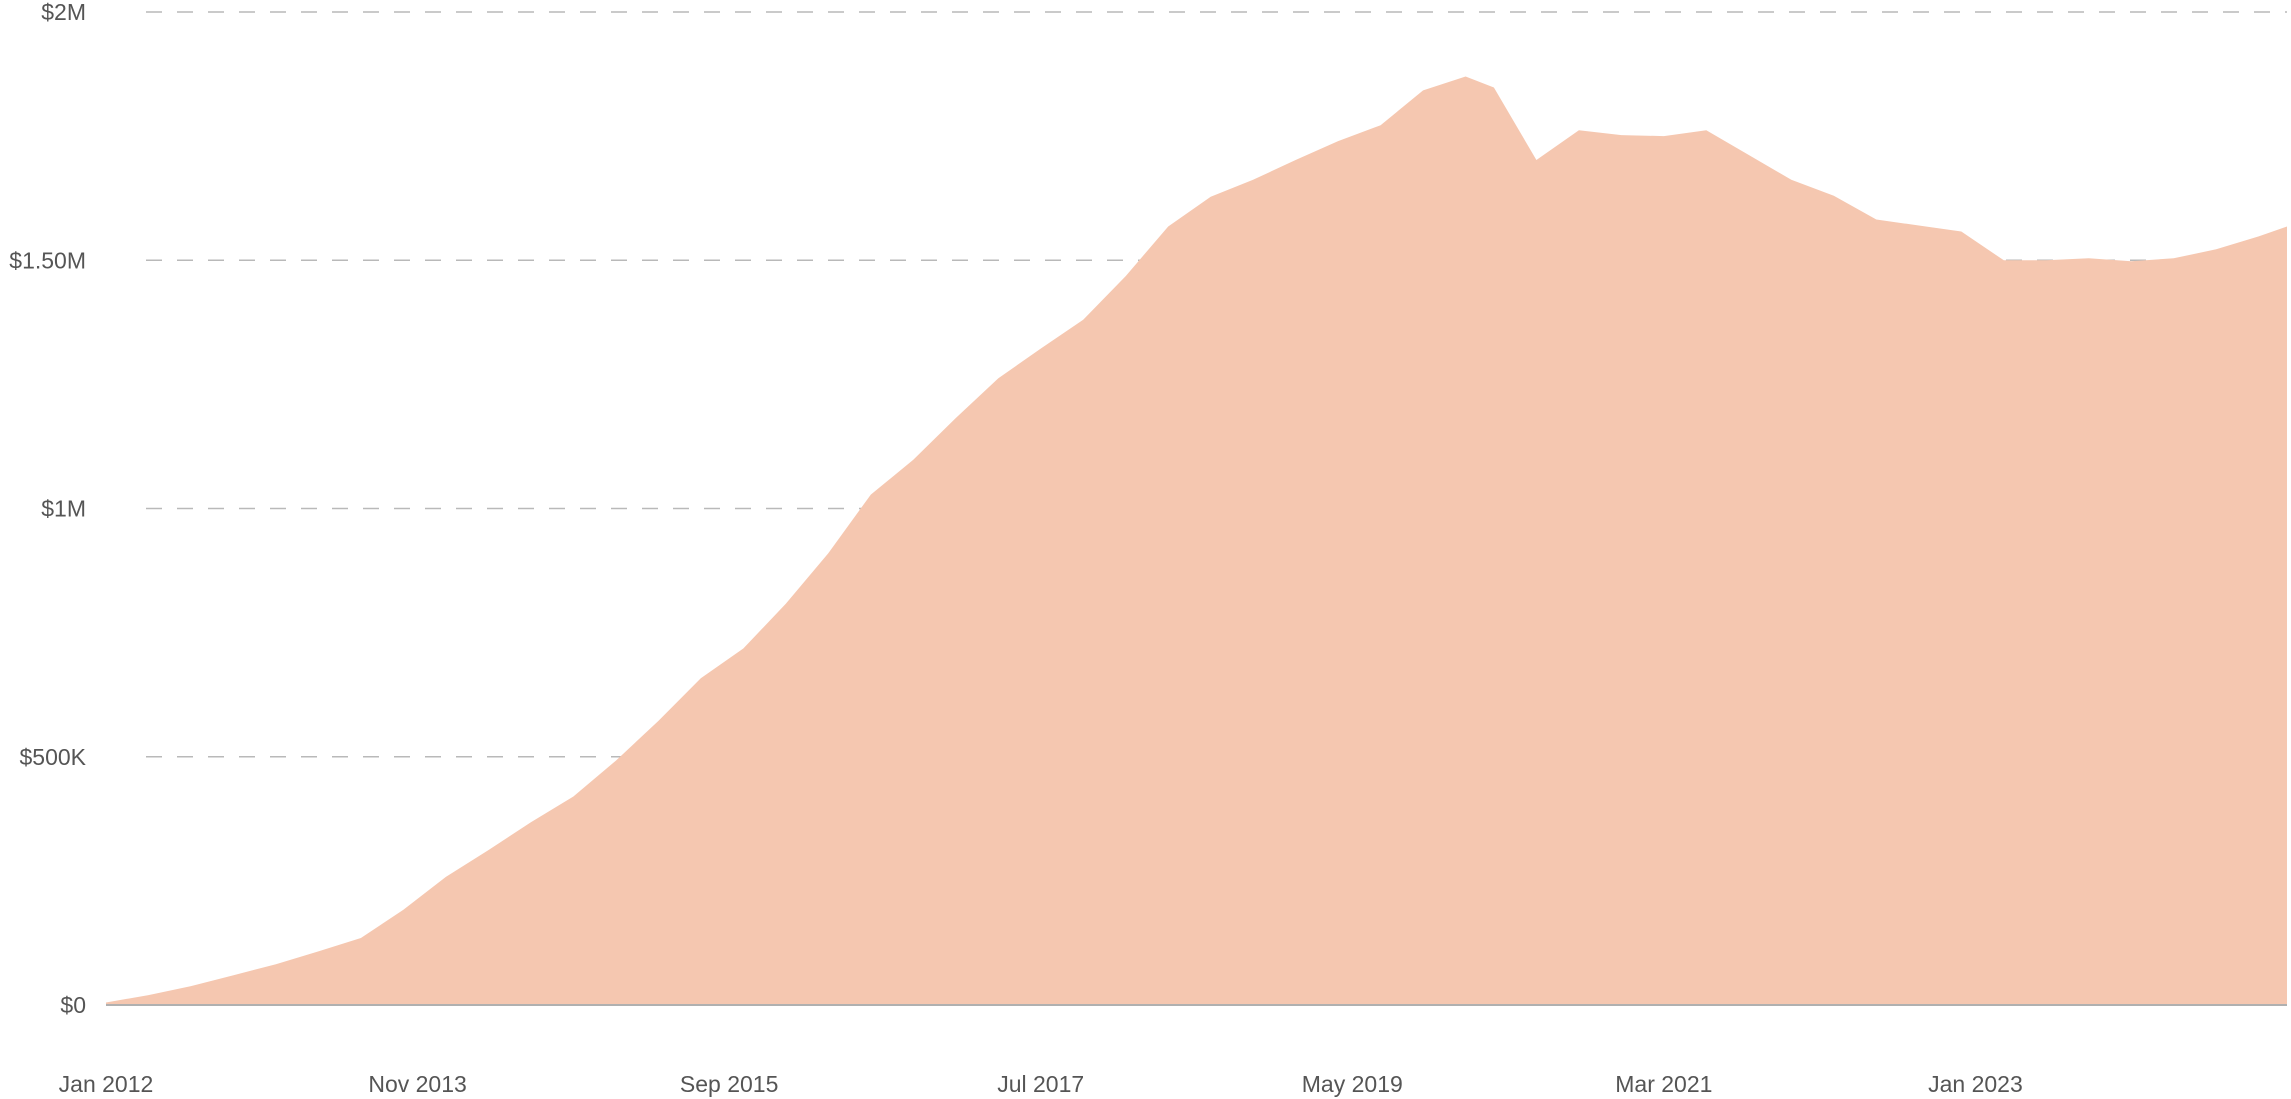 Image resolution: width=2291 pixels, height=1099 pixels. Describe the element at coordinates (729, 1084) in the screenshot. I see `x-tick-label: Sep 2015` at that location.